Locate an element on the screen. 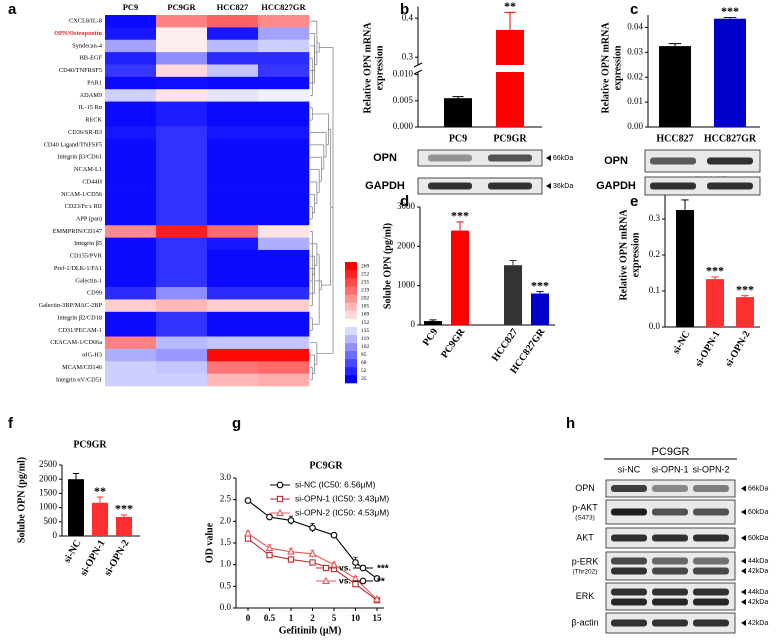  x-tick-label: PC9 is located at coordinates (458, 138).